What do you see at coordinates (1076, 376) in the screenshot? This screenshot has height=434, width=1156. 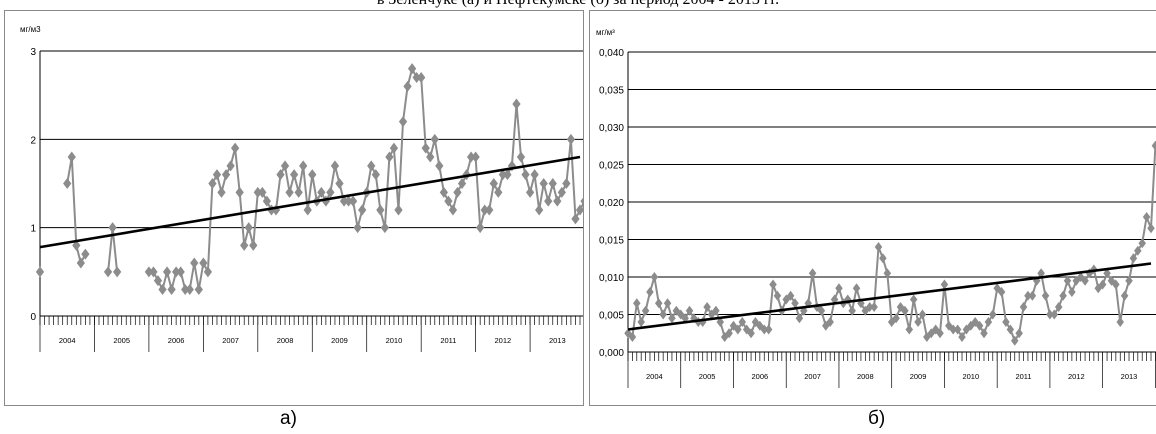 I see `x-tick-label: 2012` at bounding box center [1076, 376].